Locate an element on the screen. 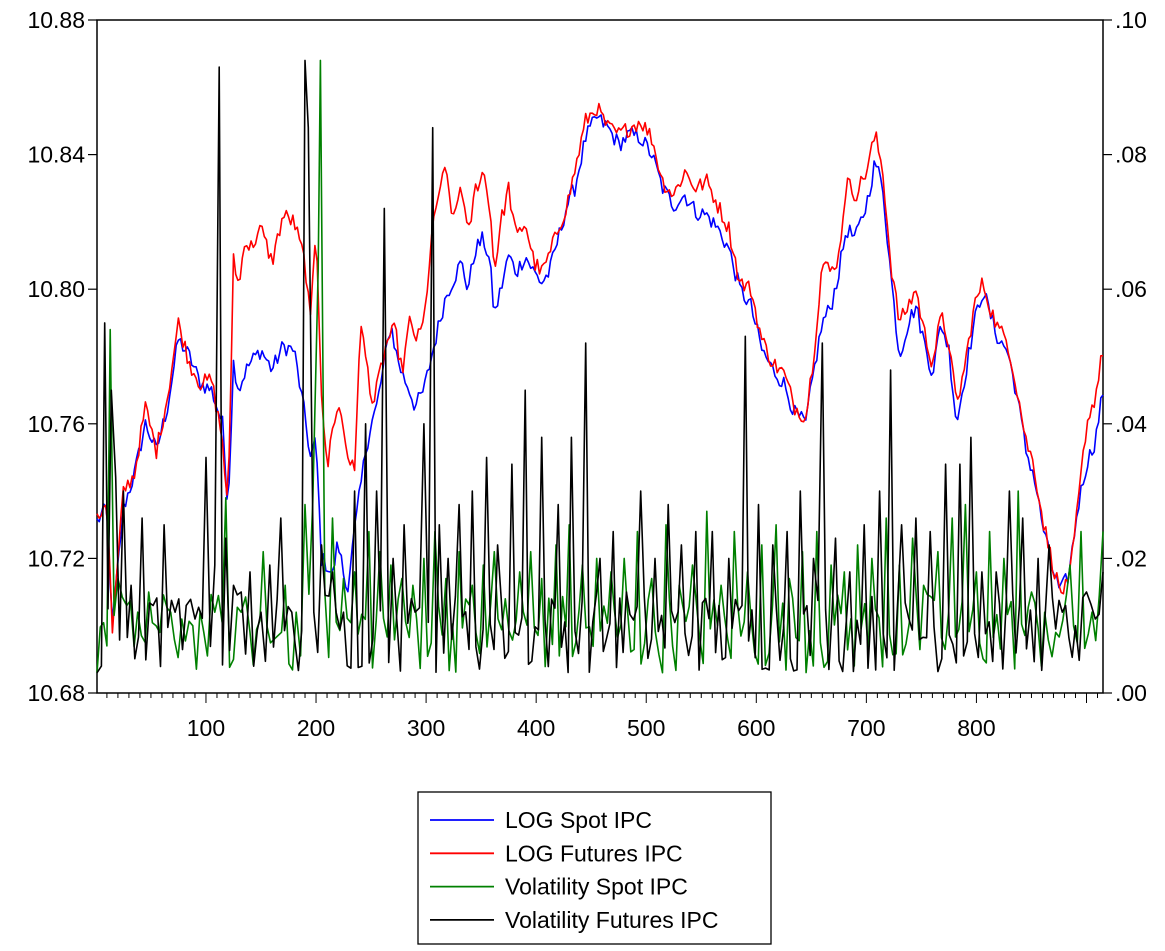  legend-label: Volatility Spot IPC is located at coordinates (596, 887).